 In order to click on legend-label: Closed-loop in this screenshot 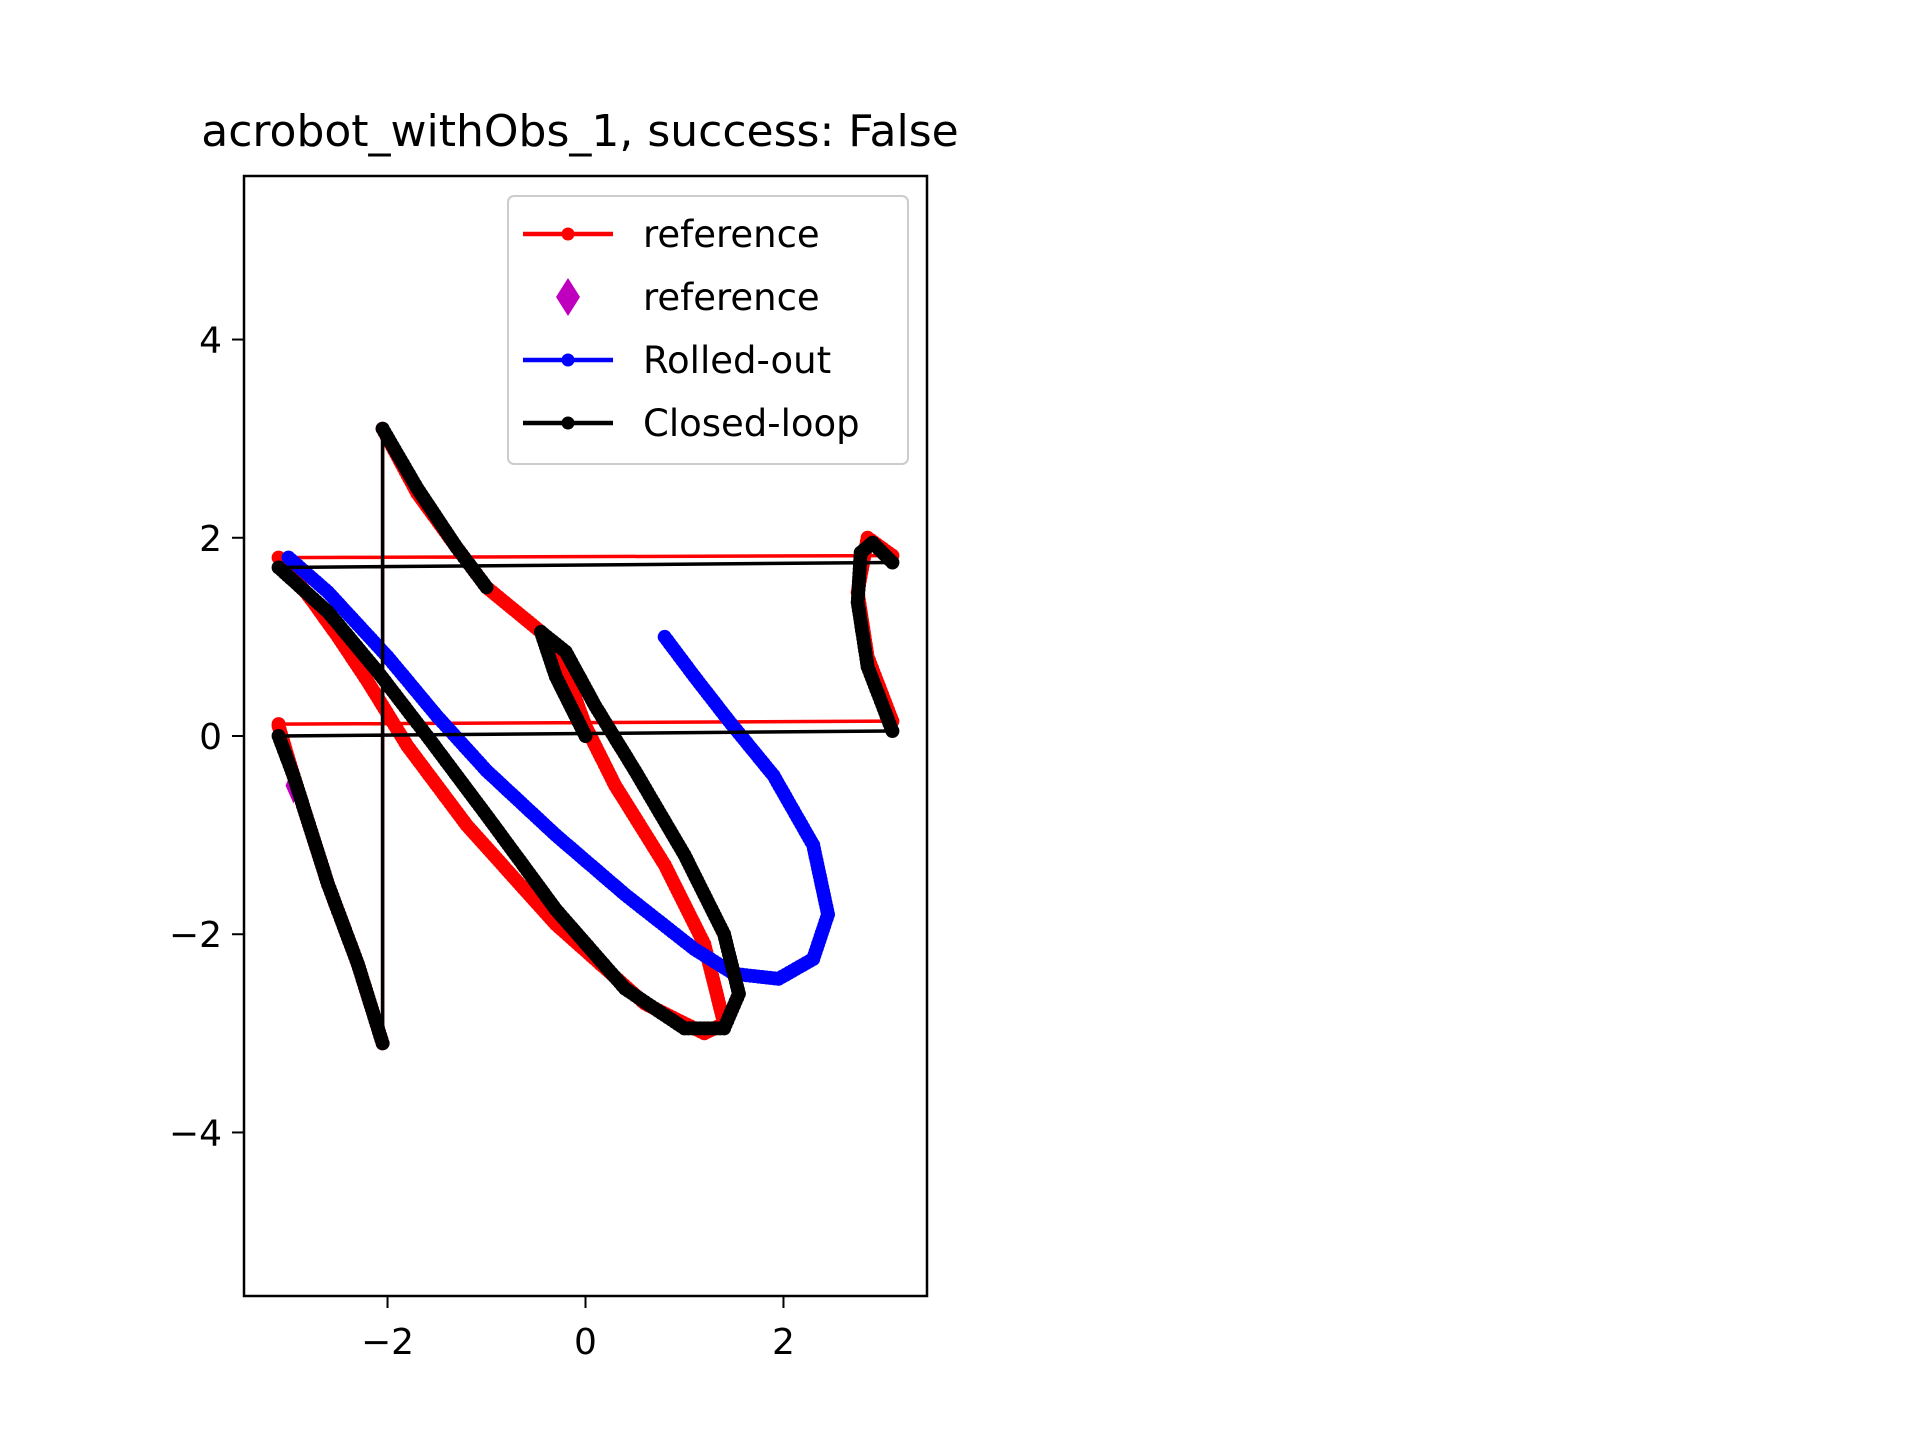, I will do `click(751, 423)`.